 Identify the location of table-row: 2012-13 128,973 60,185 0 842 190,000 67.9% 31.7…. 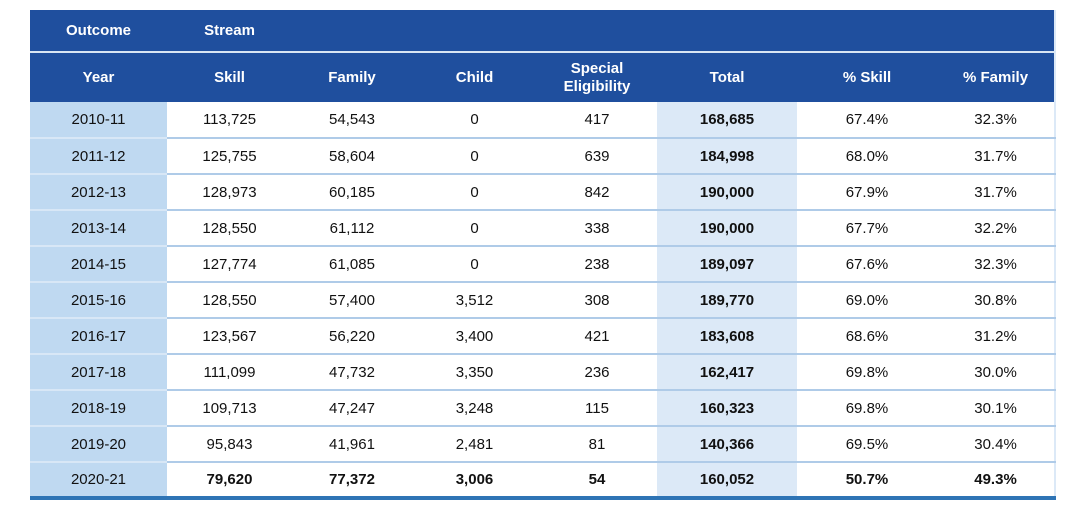
(543, 192).